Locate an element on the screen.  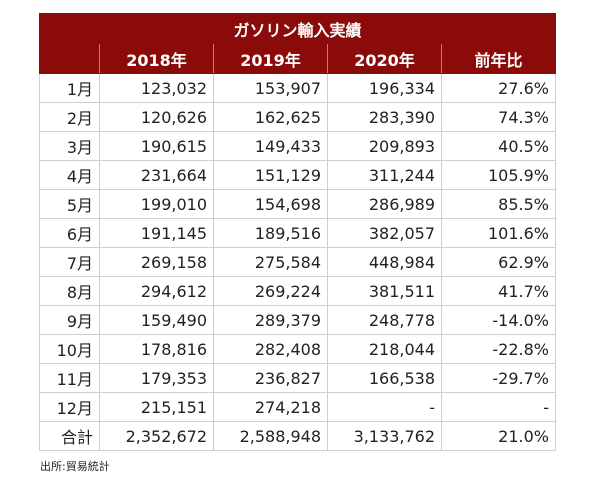
value-2018-cell: 159,490 is located at coordinates (156, 320).